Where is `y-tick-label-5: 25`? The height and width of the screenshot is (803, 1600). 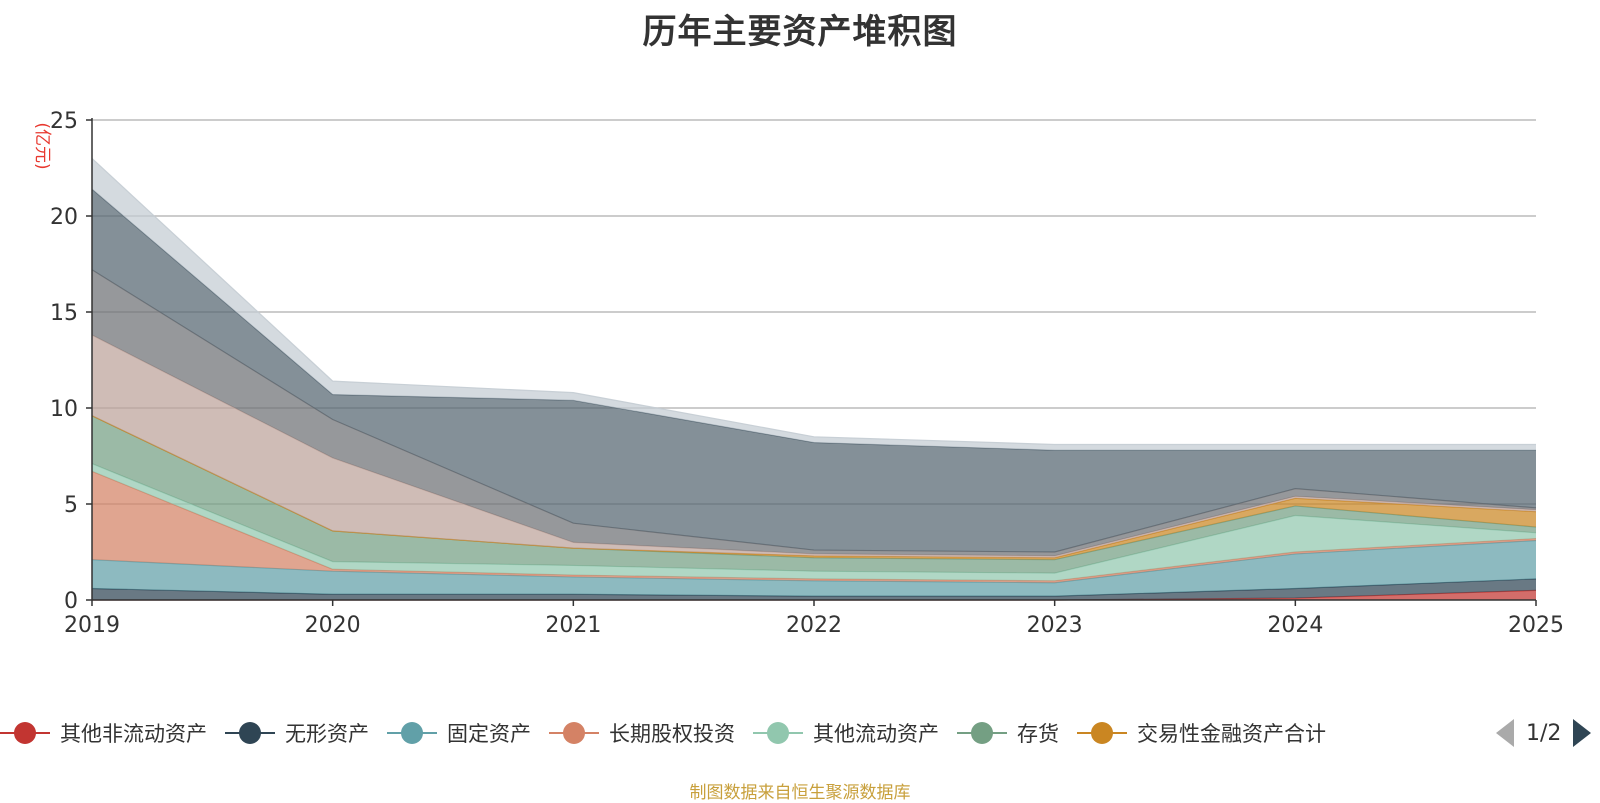
y-tick-label-5: 25 is located at coordinates (64, 121).